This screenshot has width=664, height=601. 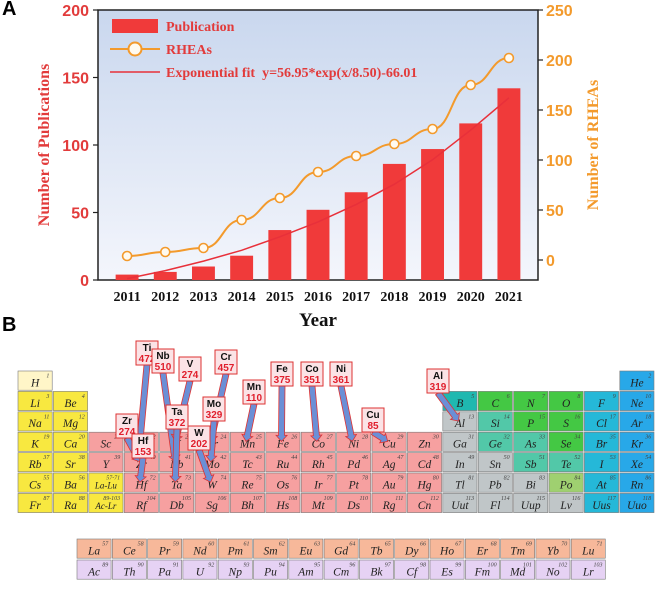 I want to click on element-Gd-box, so click(x=341, y=548).